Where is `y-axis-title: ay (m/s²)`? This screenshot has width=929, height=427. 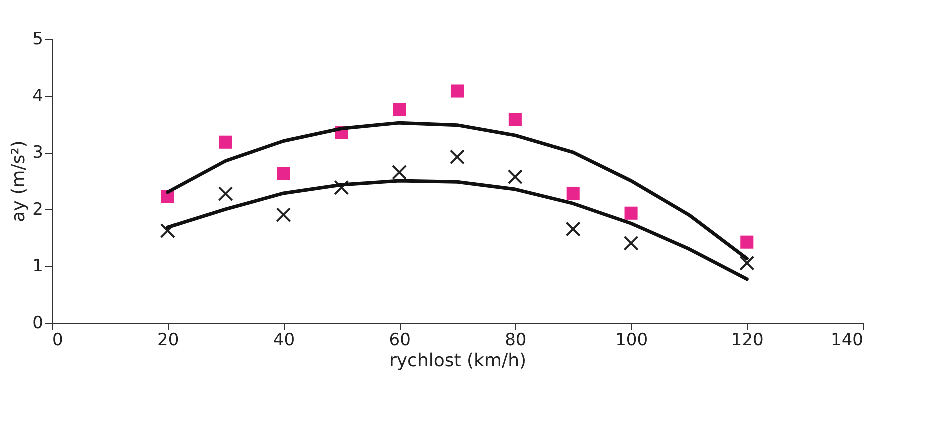
y-axis-title: ay (m/s²) is located at coordinates (19, 181).